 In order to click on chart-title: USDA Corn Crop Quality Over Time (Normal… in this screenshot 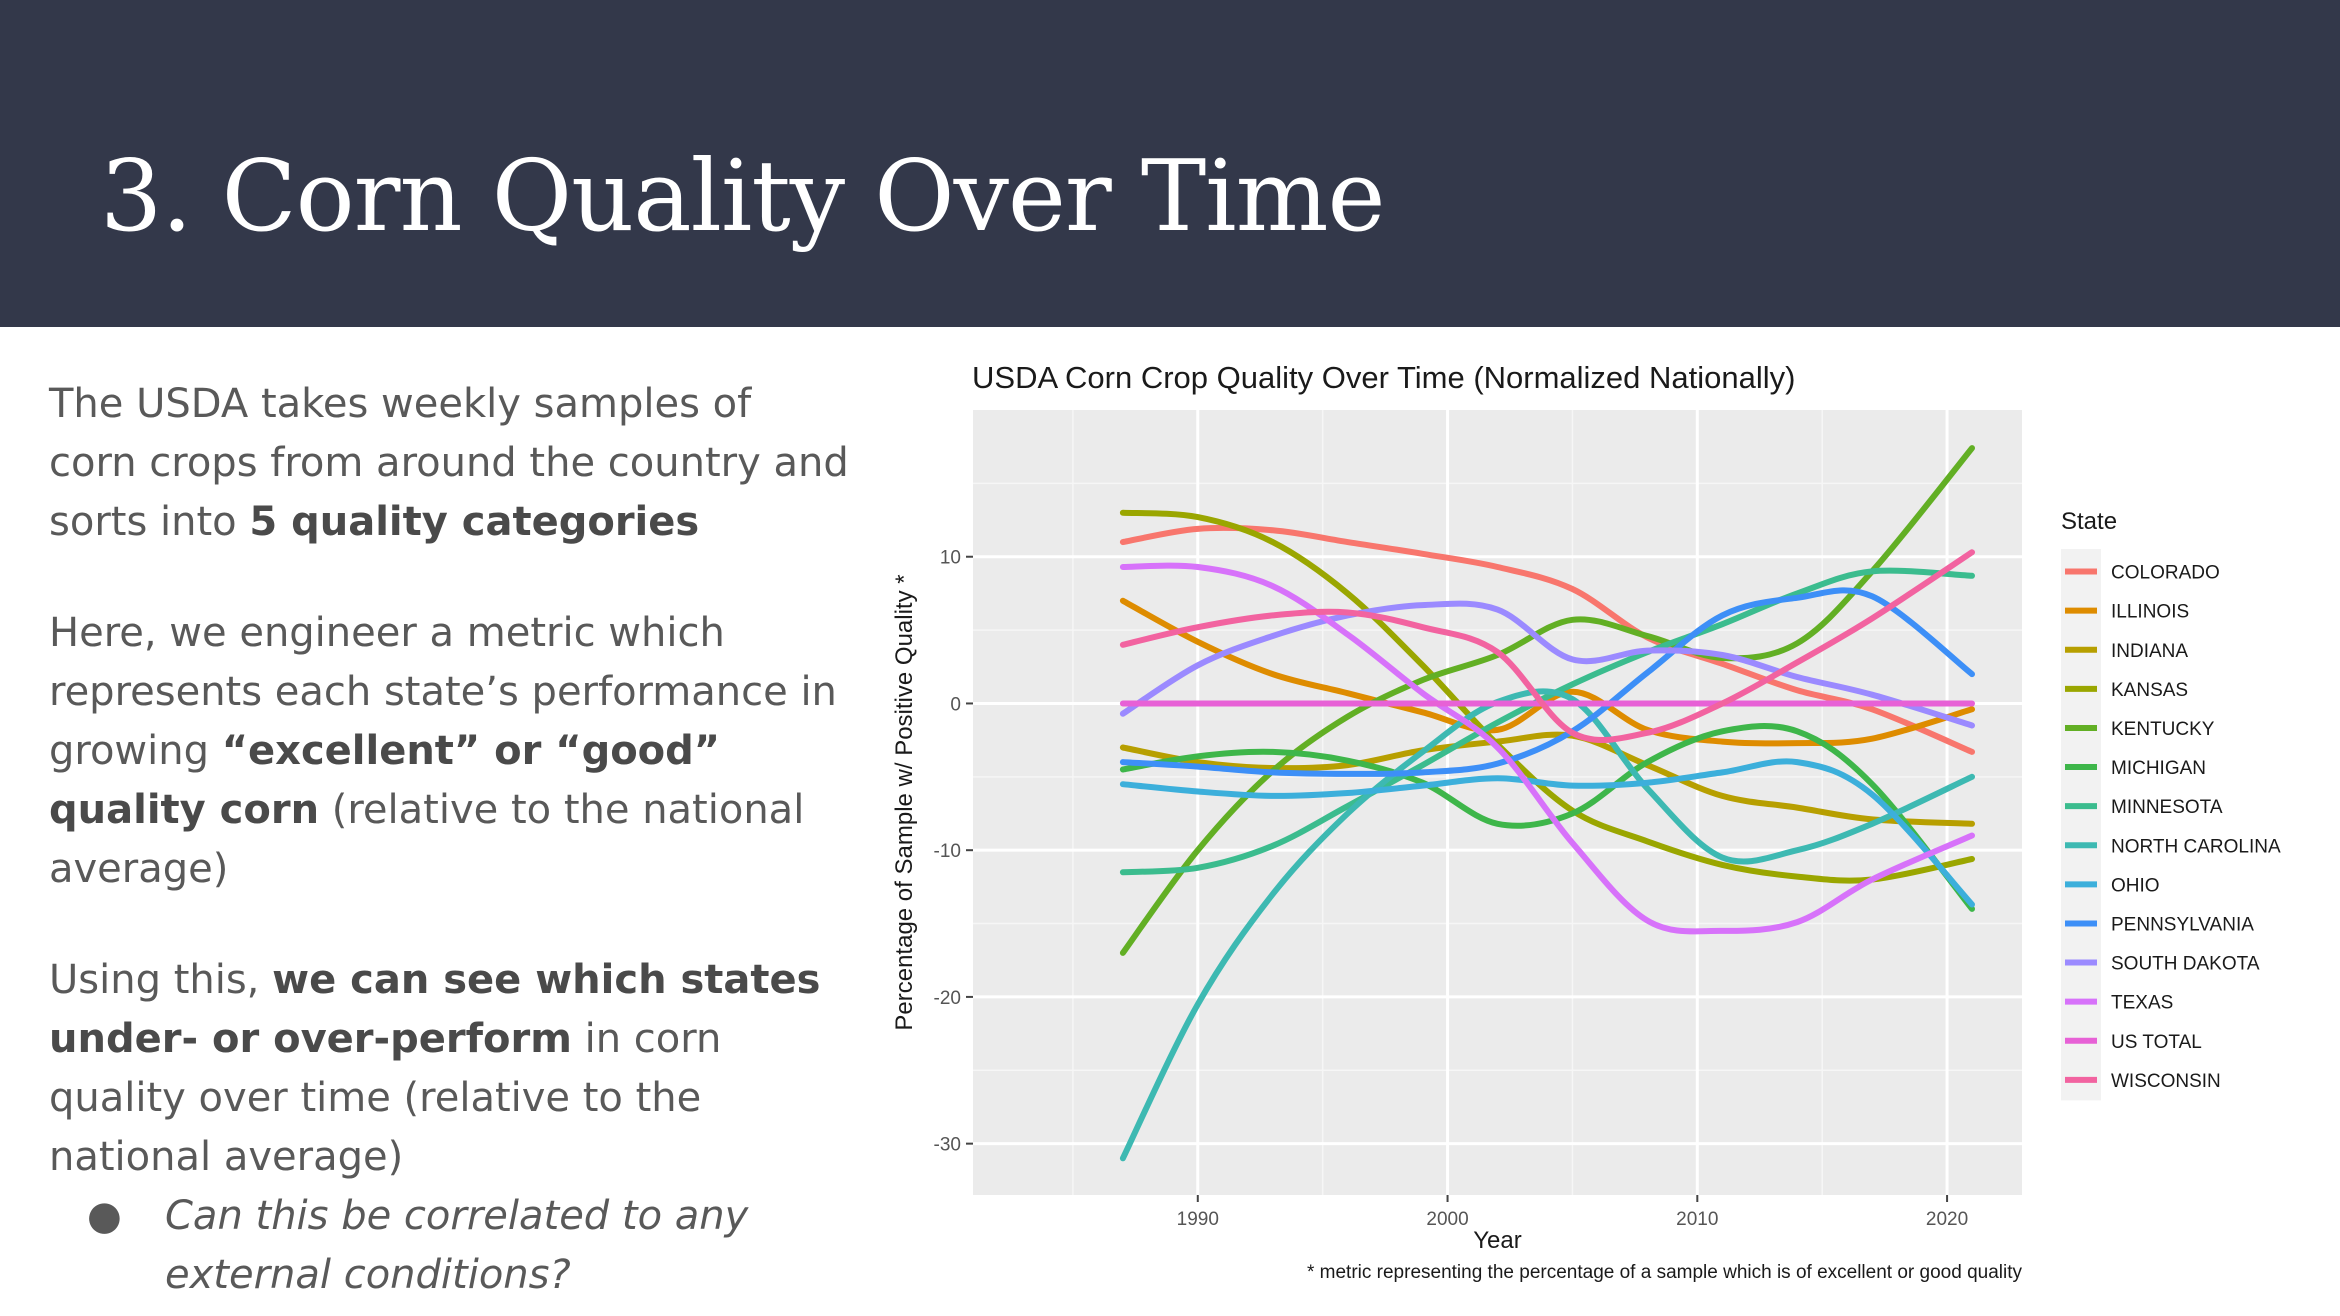, I will do `click(1383, 377)`.